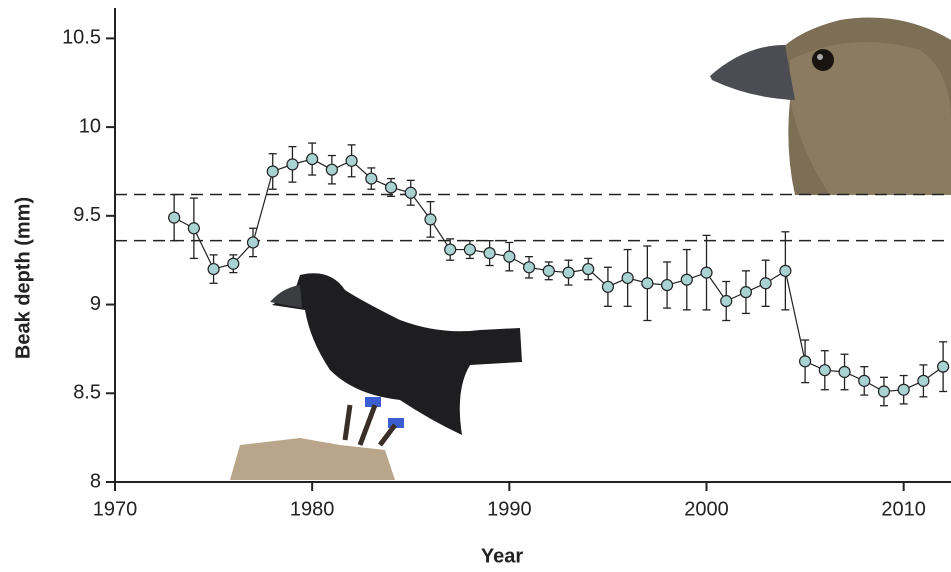  I want to click on x-tick-label: 1970, so click(115, 509).